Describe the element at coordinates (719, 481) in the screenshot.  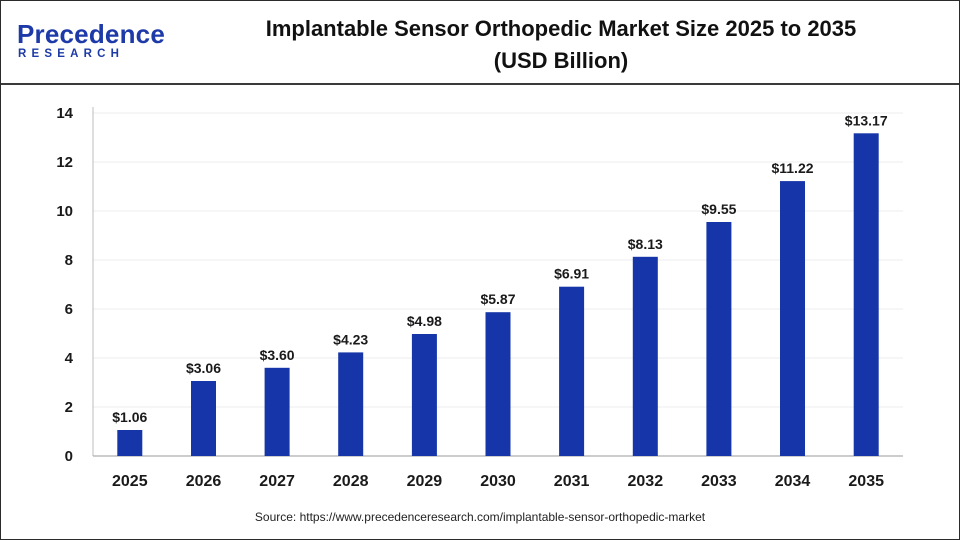
I see `x-tick-label: 2033` at that location.